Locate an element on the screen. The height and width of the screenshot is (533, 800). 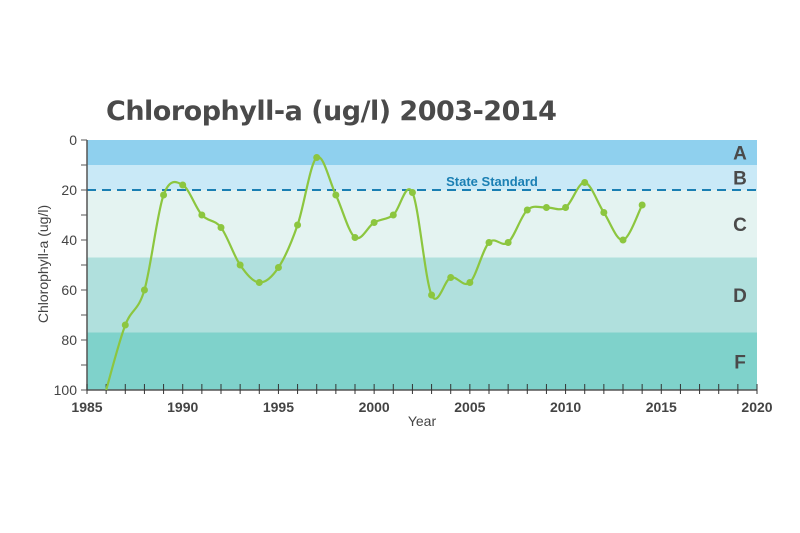
x-tick-label: 1995 is located at coordinates (278, 407).